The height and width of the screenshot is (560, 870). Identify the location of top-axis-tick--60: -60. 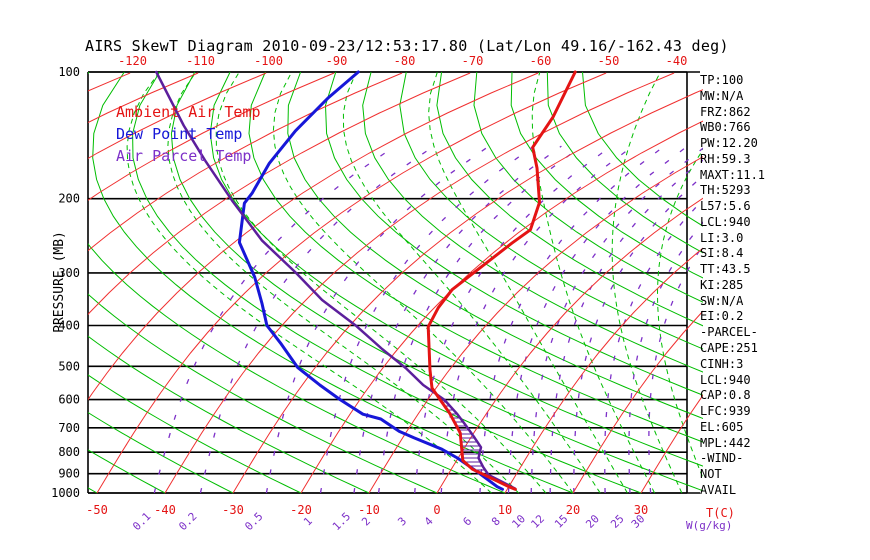
(541, 61).